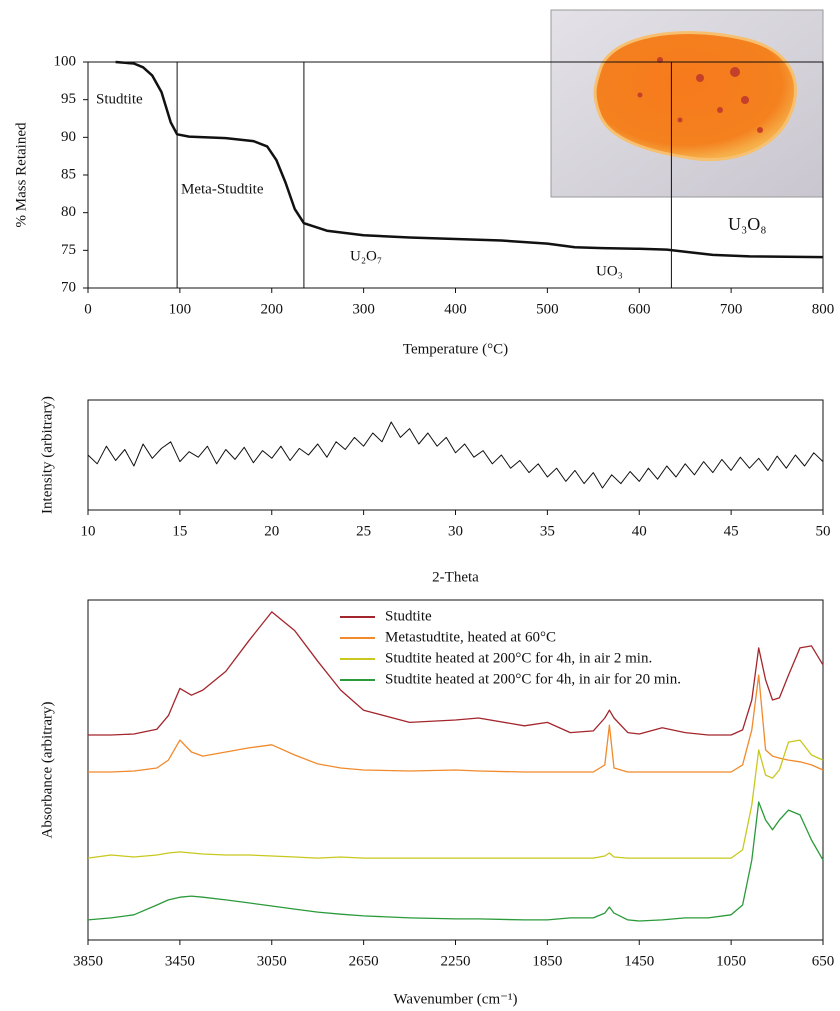 This screenshot has height=1011, width=840. I want to click on x-tick-label: 40, so click(639, 531).